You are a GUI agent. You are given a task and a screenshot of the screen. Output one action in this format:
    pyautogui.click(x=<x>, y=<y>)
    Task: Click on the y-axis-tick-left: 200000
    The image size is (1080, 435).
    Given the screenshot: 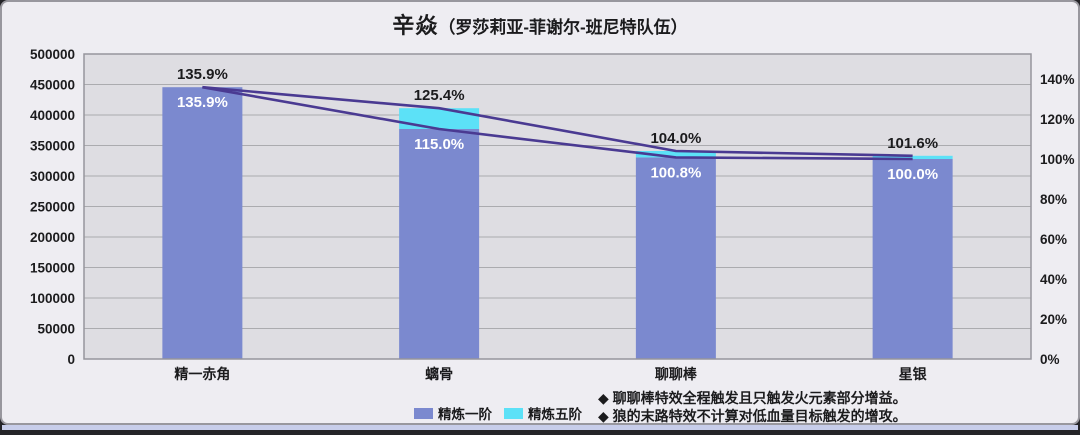 What is the action you would take?
    pyautogui.click(x=52, y=237)
    